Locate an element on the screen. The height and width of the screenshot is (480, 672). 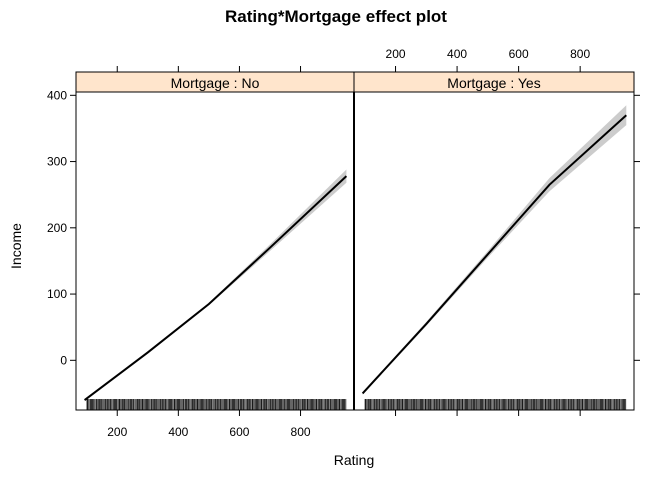
y-tick-label: 0 is located at coordinates (63, 360).